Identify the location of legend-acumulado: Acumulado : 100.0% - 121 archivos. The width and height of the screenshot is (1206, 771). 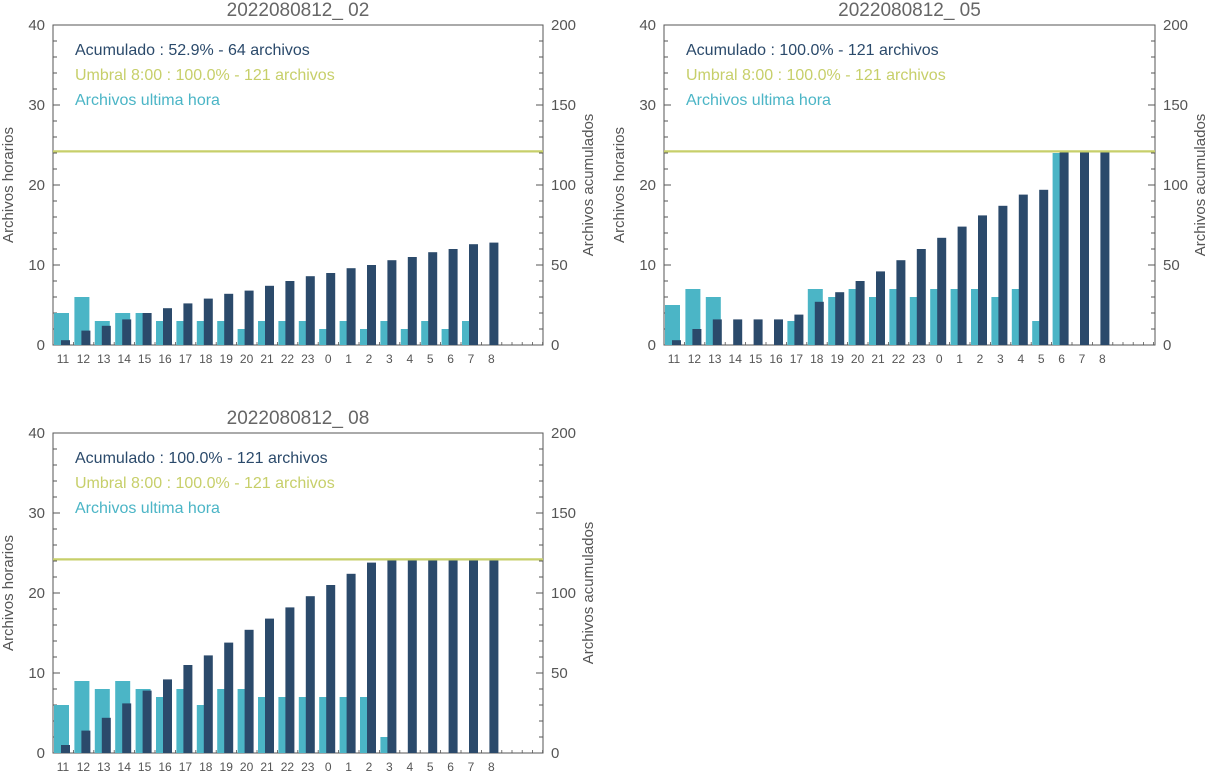
(201, 458).